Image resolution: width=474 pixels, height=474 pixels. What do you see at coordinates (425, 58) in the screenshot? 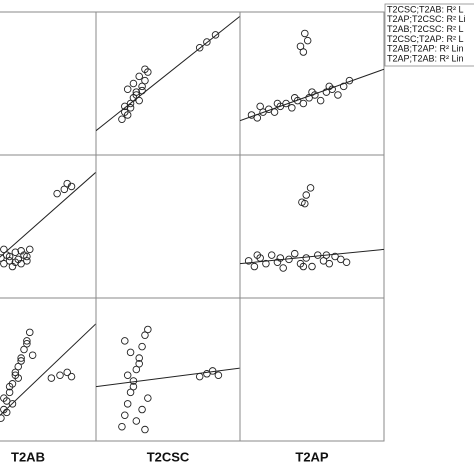
I see `legend-entry: T2AP;T2AB: R² Lin` at bounding box center [425, 58].